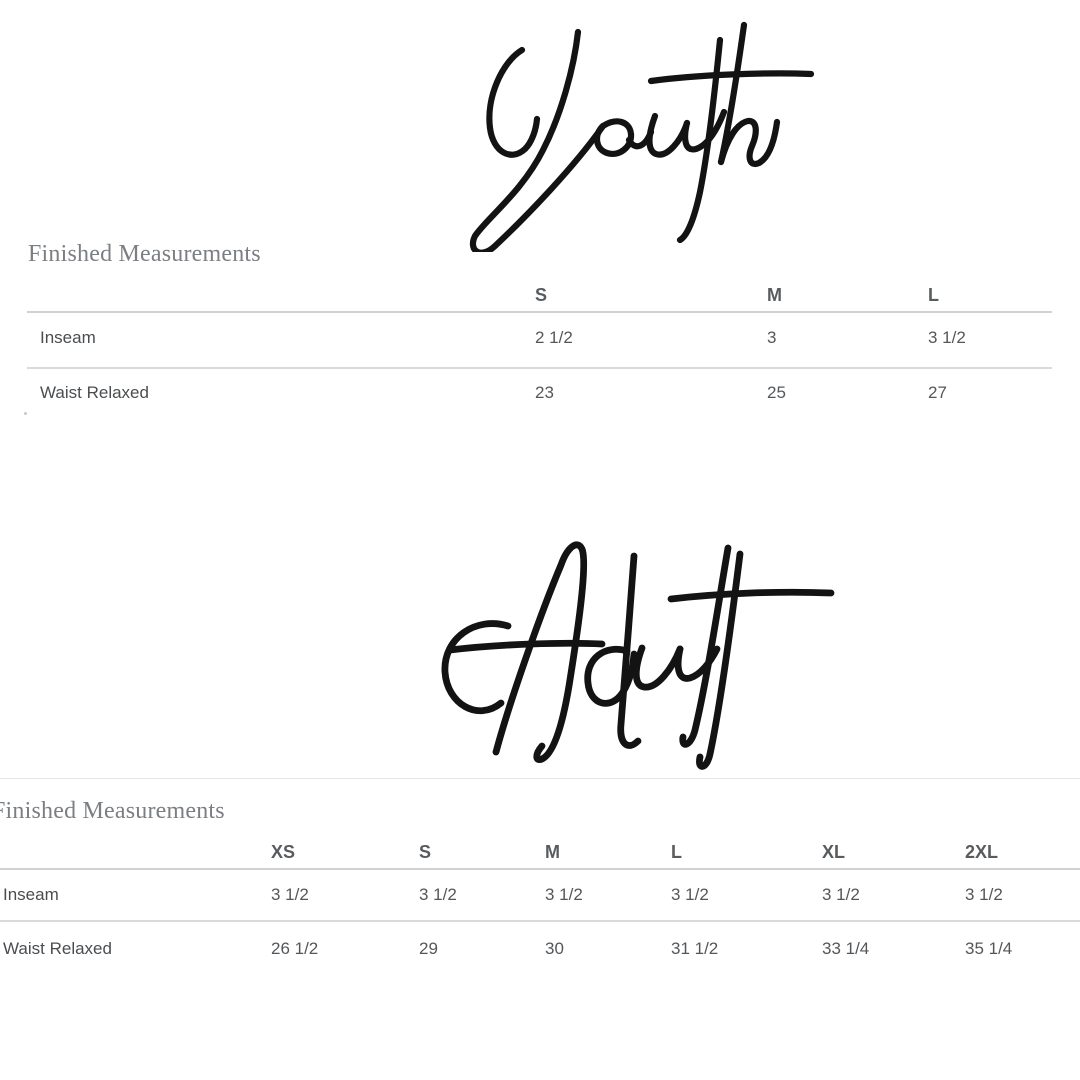 Image resolution: width=1080 pixels, height=1080 pixels. I want to click on adult-col-header-2xl: 2XL, so click(982, 852).